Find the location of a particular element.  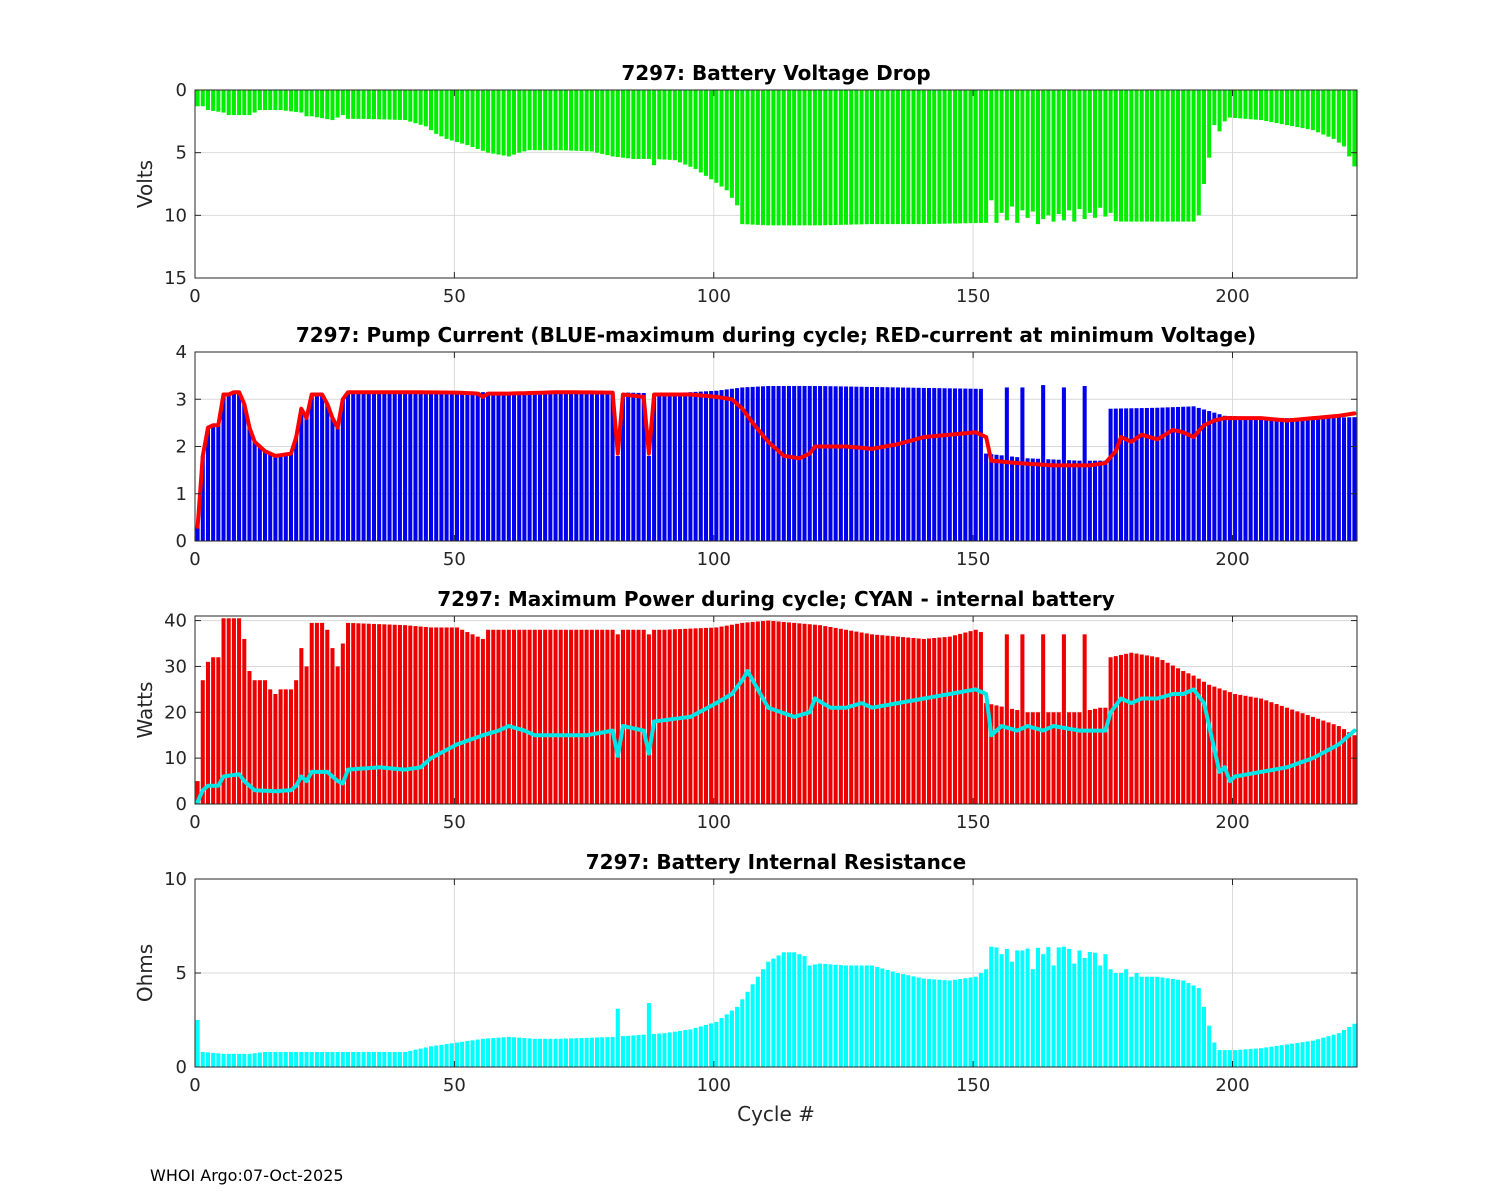

x-tick-label: 100 is located at coordinates (714, 1085).